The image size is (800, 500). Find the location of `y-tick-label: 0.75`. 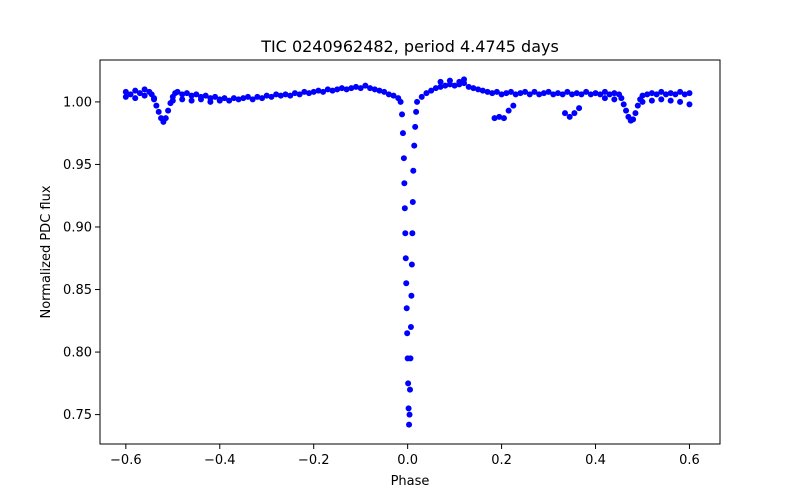

y-tick-label: 0.75 is located at coordinates (77, 415).